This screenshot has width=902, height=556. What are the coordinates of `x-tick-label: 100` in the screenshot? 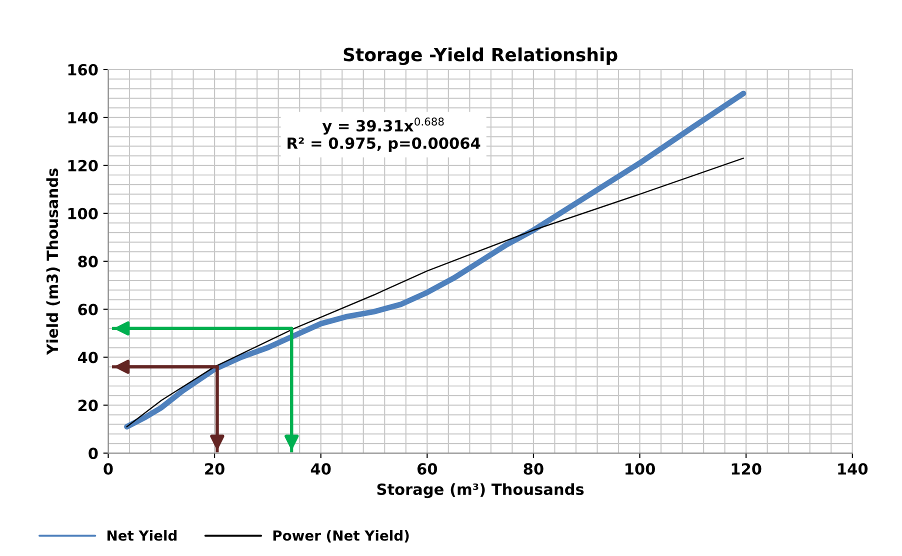 It's located at (640, 469).